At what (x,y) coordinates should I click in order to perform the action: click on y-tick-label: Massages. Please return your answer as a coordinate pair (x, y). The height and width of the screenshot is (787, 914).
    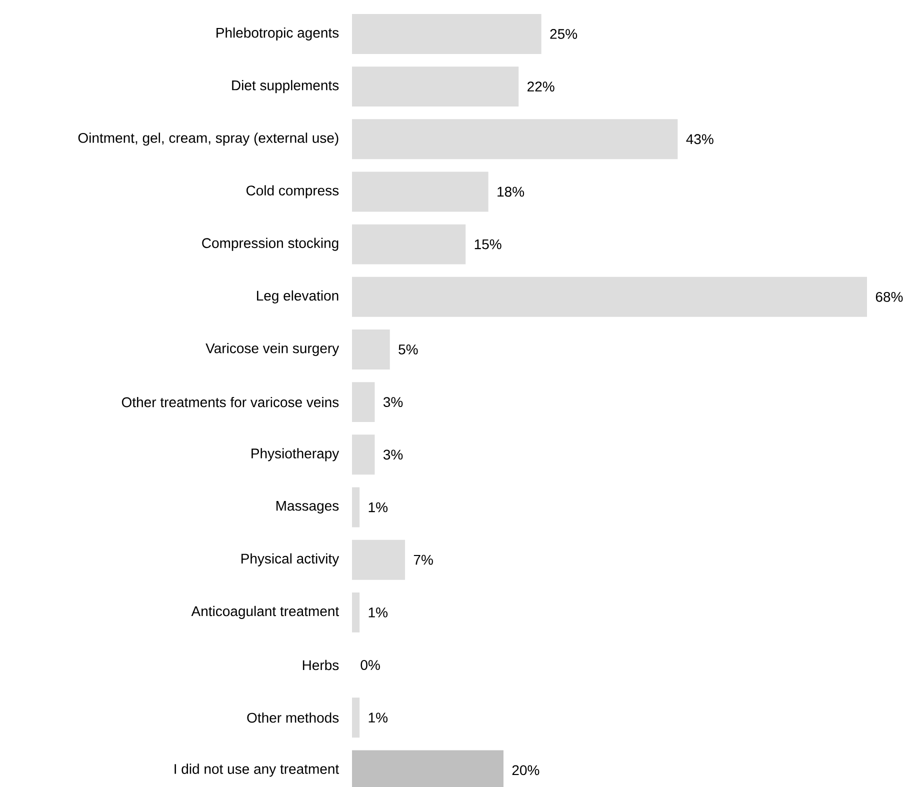
    Looking at the image, I should click on (307, 507).